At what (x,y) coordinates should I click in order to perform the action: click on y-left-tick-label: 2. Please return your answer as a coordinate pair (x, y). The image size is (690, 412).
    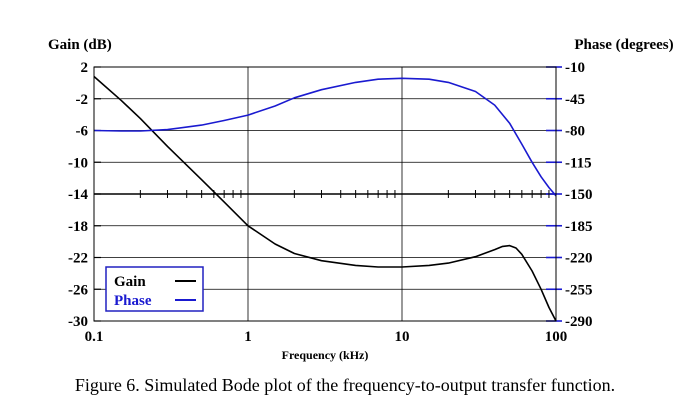
    Looking at the image, I should click on (85, 68).